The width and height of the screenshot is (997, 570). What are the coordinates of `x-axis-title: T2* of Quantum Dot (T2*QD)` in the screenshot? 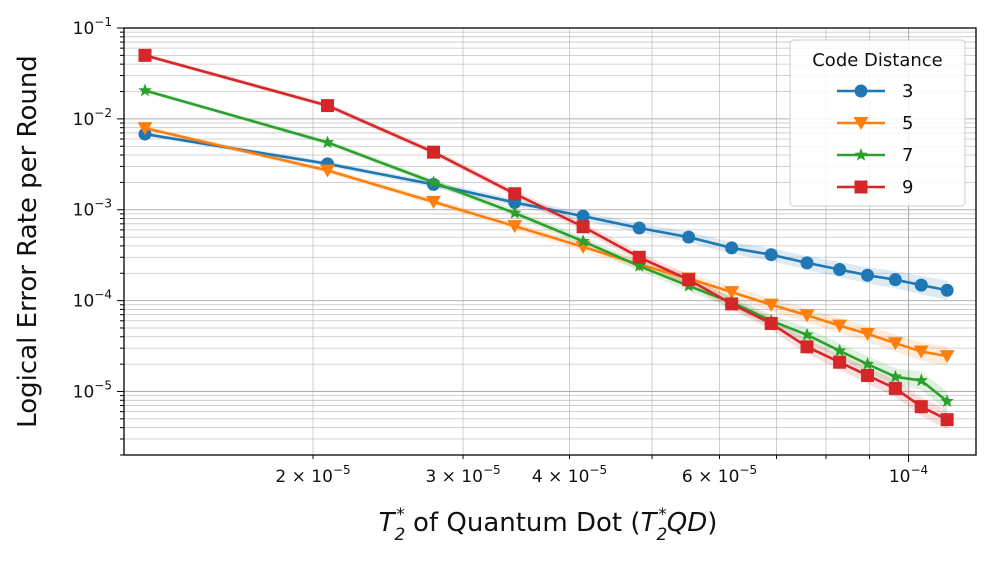 It's located at (548, 525).